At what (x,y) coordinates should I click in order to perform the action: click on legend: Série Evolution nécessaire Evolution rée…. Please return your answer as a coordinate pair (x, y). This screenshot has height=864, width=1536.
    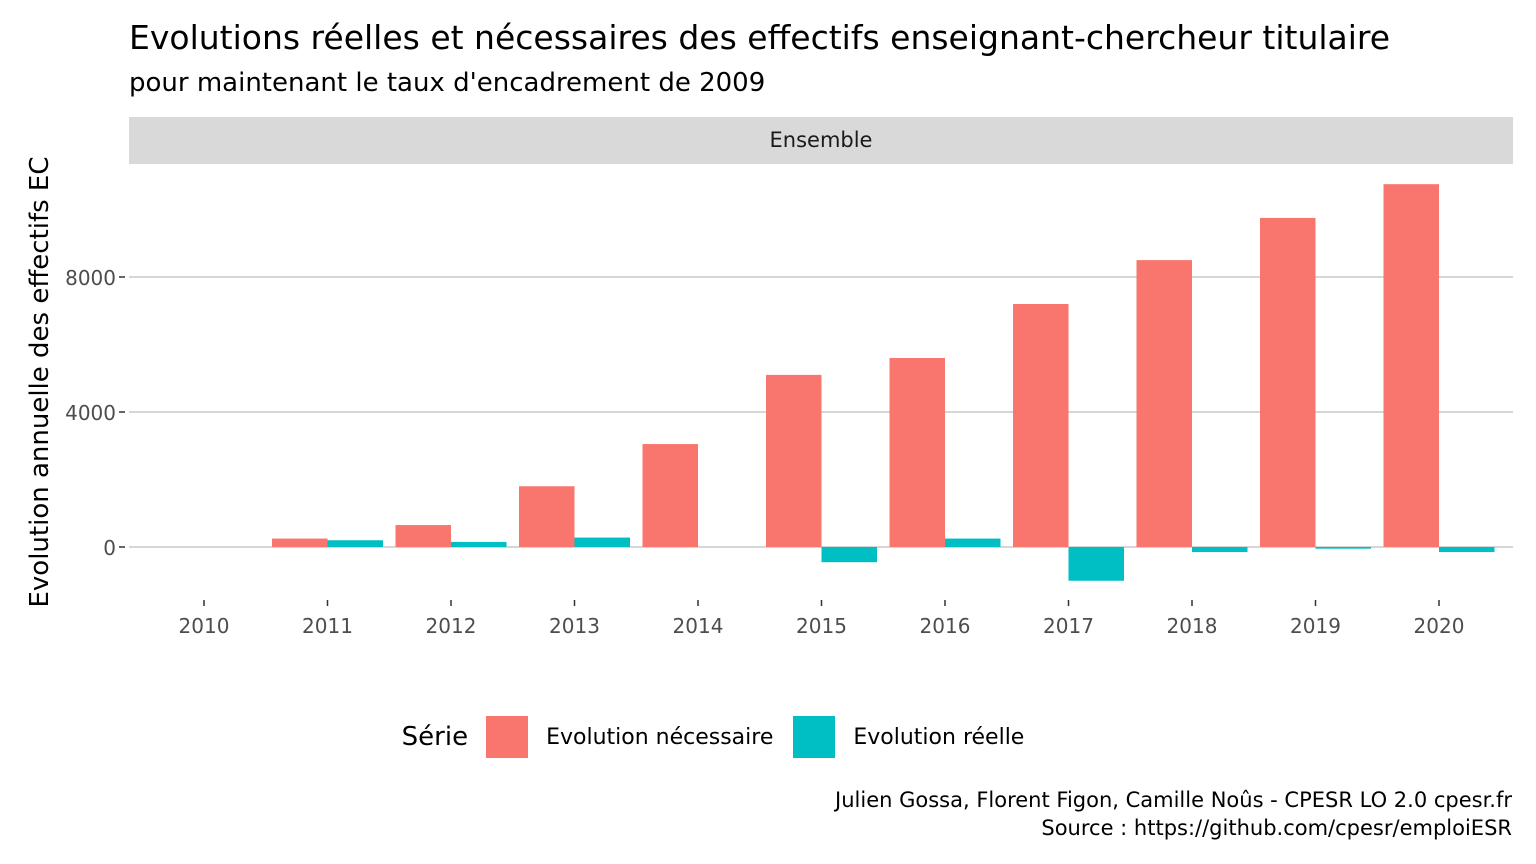
    Looking at the image, I should click on (768, 737).